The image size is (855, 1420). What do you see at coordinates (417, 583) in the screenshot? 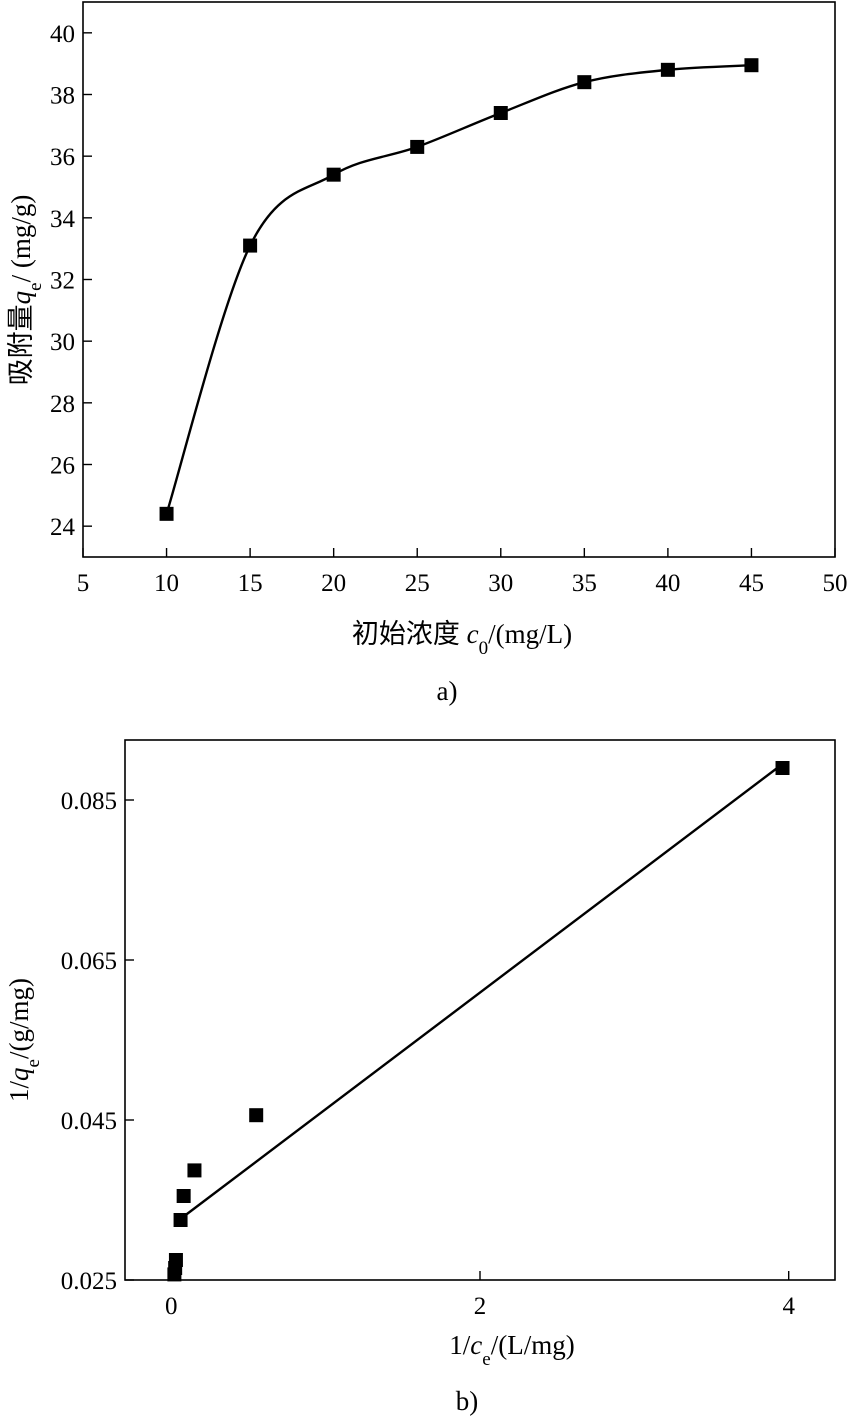
I see `x-tick-label: 25` at bounding box center [417, 583].